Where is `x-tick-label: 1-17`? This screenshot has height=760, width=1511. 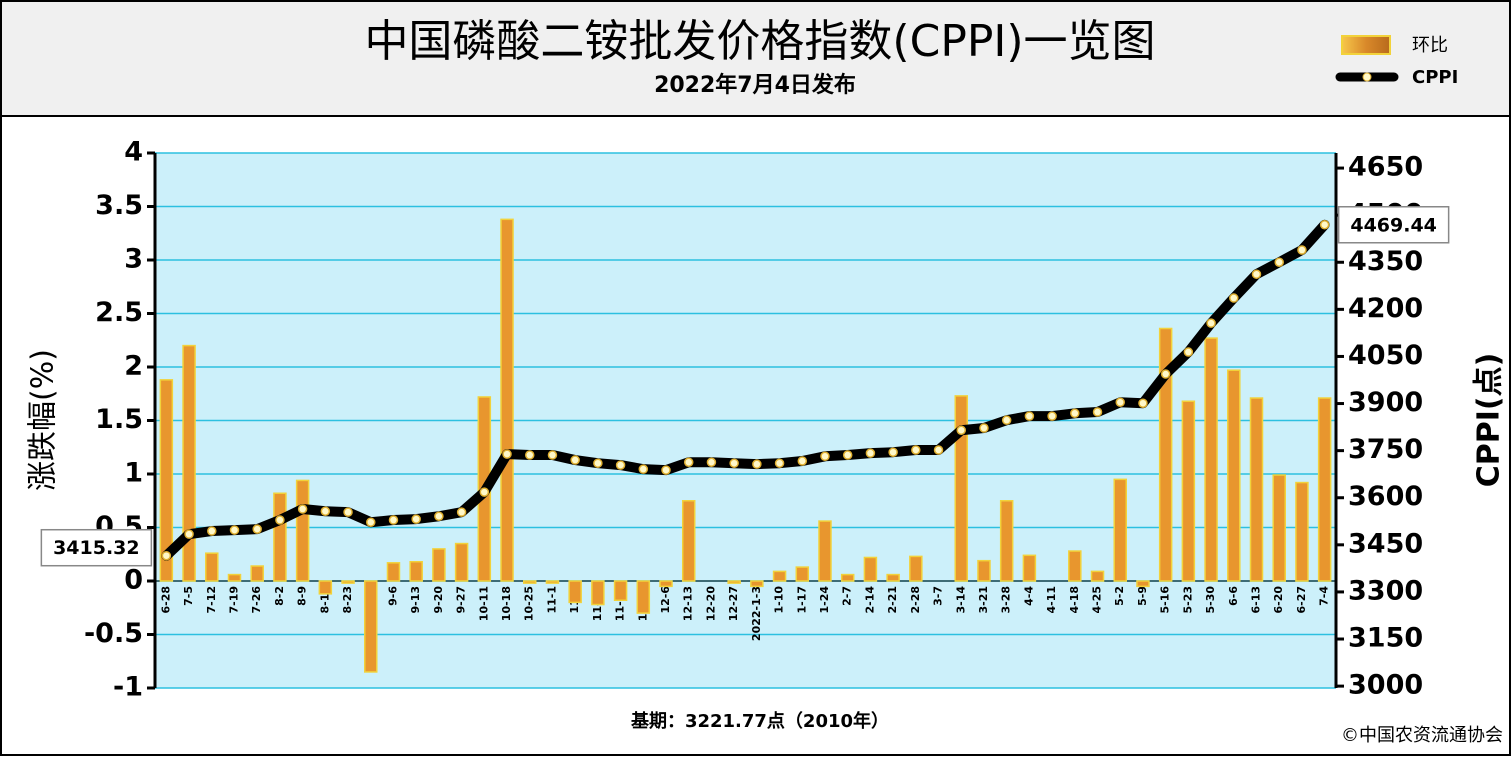
x-tick-label: 1-17 is located at coordinates (801, 600).